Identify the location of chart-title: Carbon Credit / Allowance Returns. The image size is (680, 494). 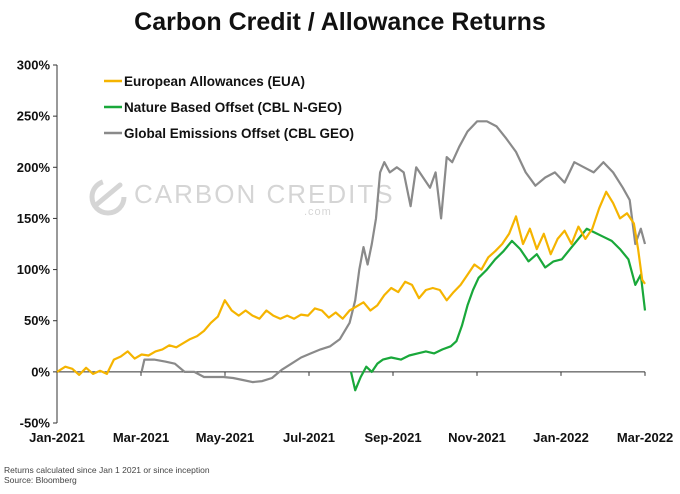
(340, 22).